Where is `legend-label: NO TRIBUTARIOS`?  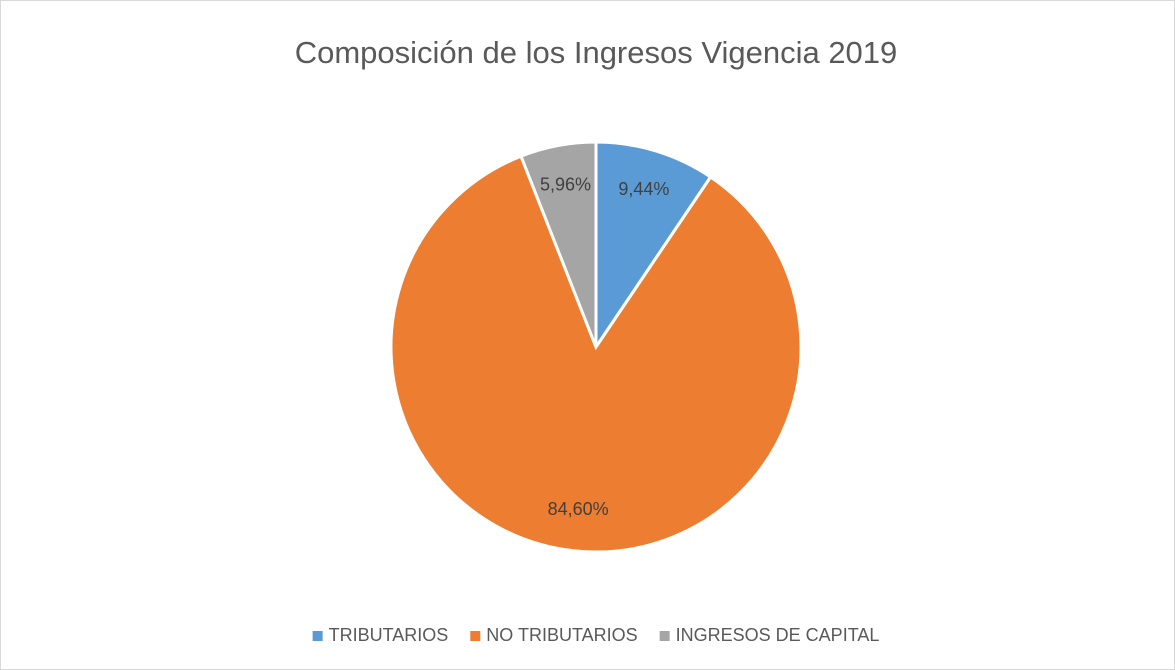 legend-label: NO TRIBUTARIOS is located at coordinates (561, 635).